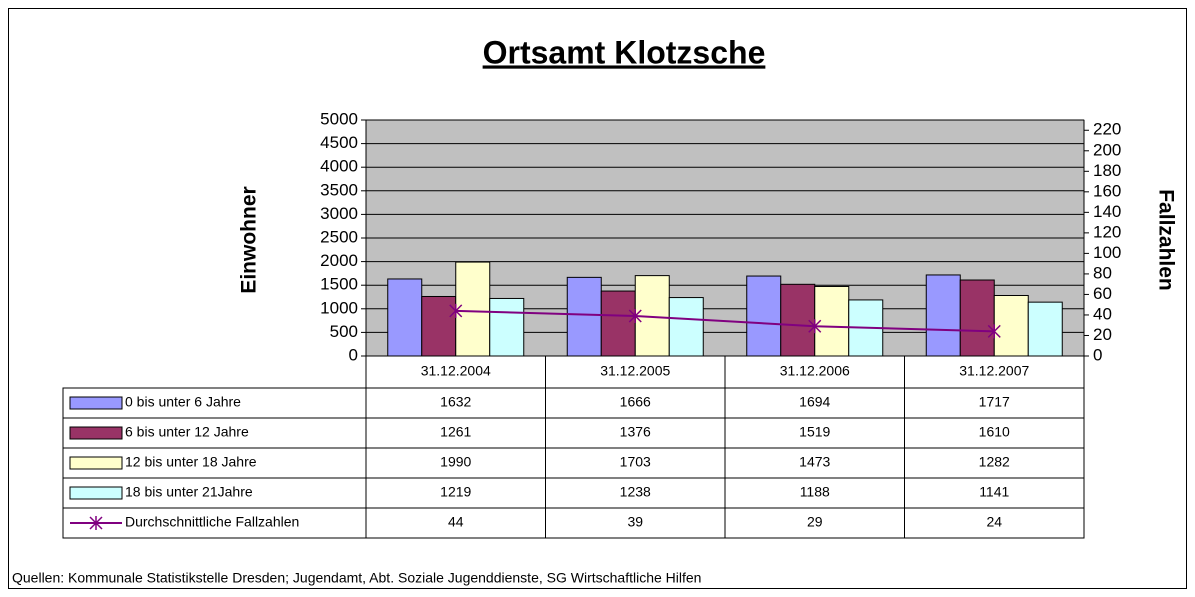 This screenshot has height=597, width=1195. Describe the element at coordinates (339, 307) in the screenshot. I see `y-tick-label: 1000` at that location.